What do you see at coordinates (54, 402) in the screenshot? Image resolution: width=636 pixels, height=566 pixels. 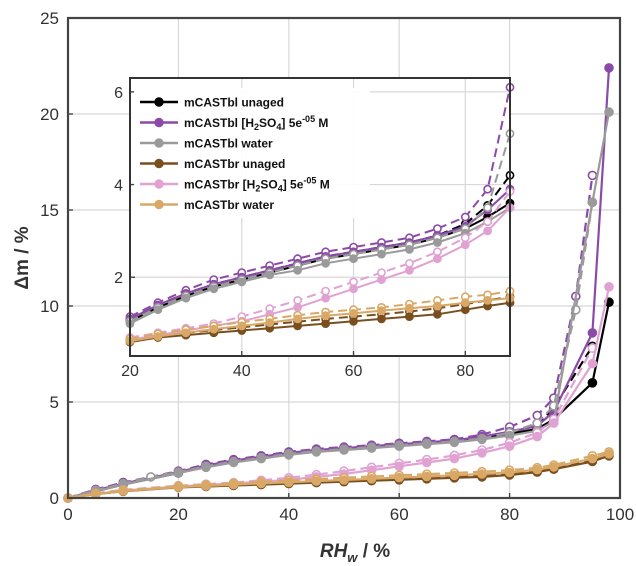 I see `y-tick-label: 5` at bounding box center [54, 402].